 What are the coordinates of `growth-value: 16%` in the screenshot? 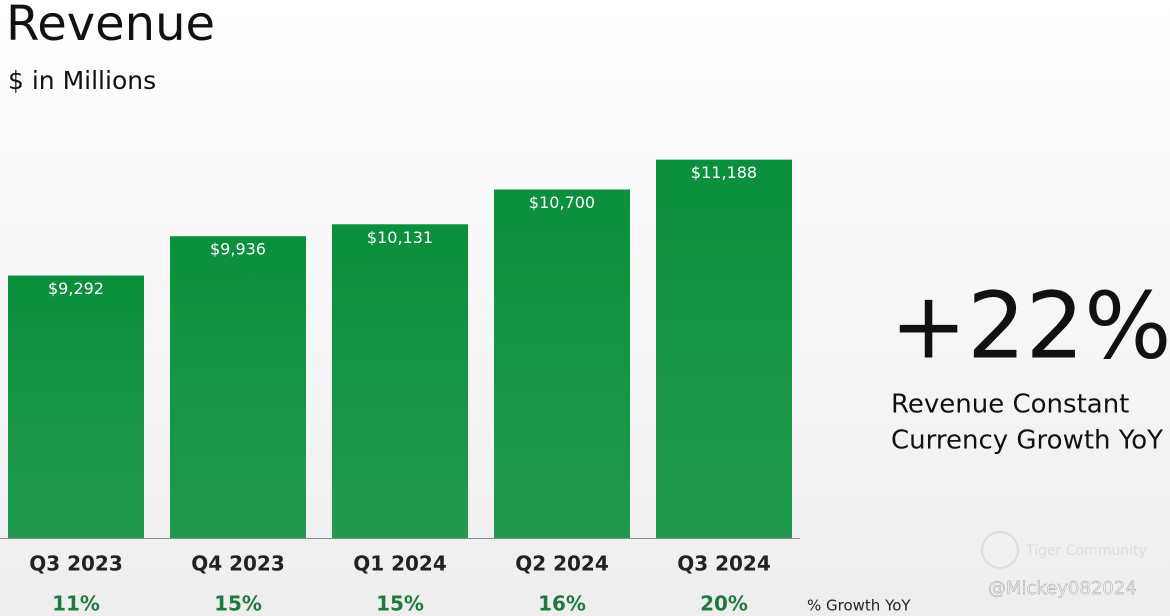 It's located at (562, 604).